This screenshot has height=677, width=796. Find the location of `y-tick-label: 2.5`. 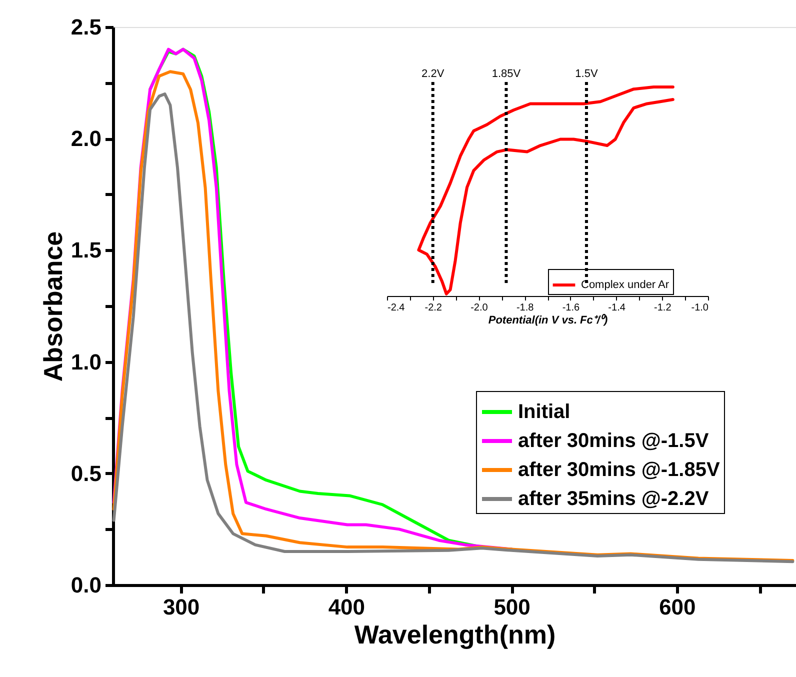

y-tick-label: 2.5 is located at coordinates (86, 27).